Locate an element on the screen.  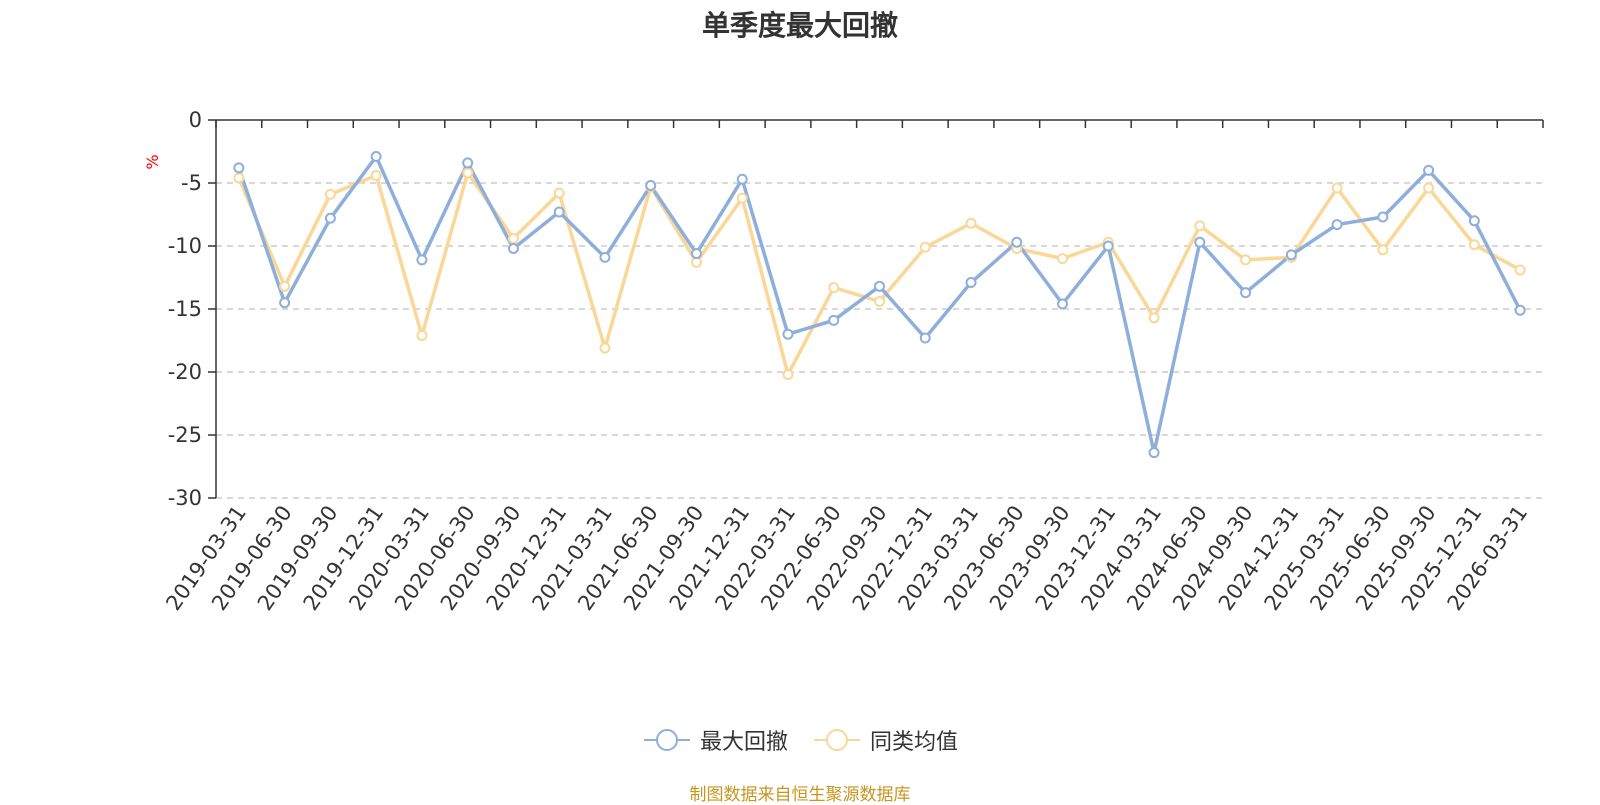
legend-label: 同类均值 is located at coordinates (914, 742).